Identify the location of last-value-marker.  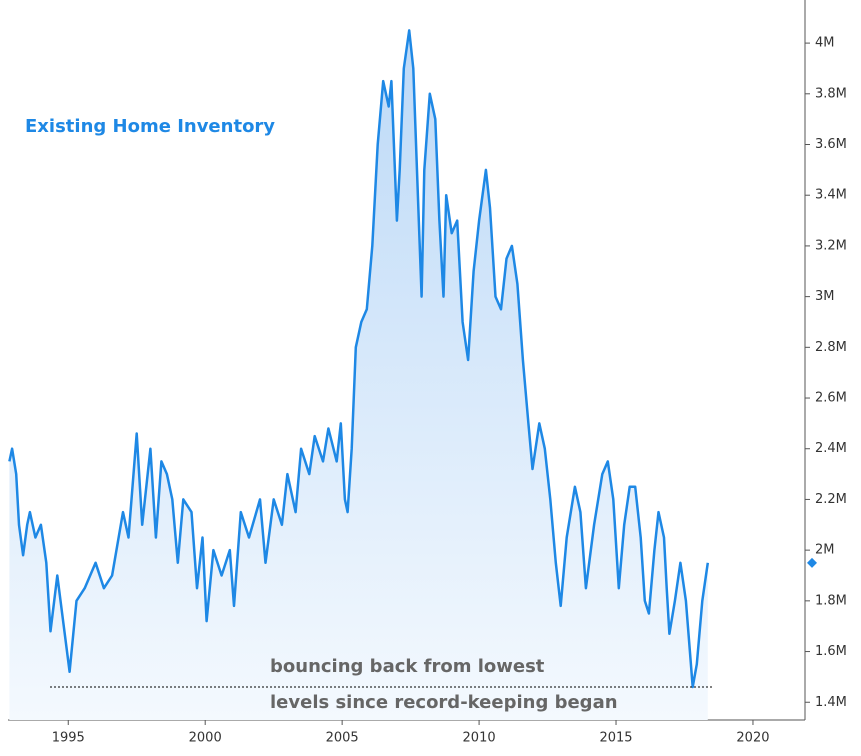
(812, 562).